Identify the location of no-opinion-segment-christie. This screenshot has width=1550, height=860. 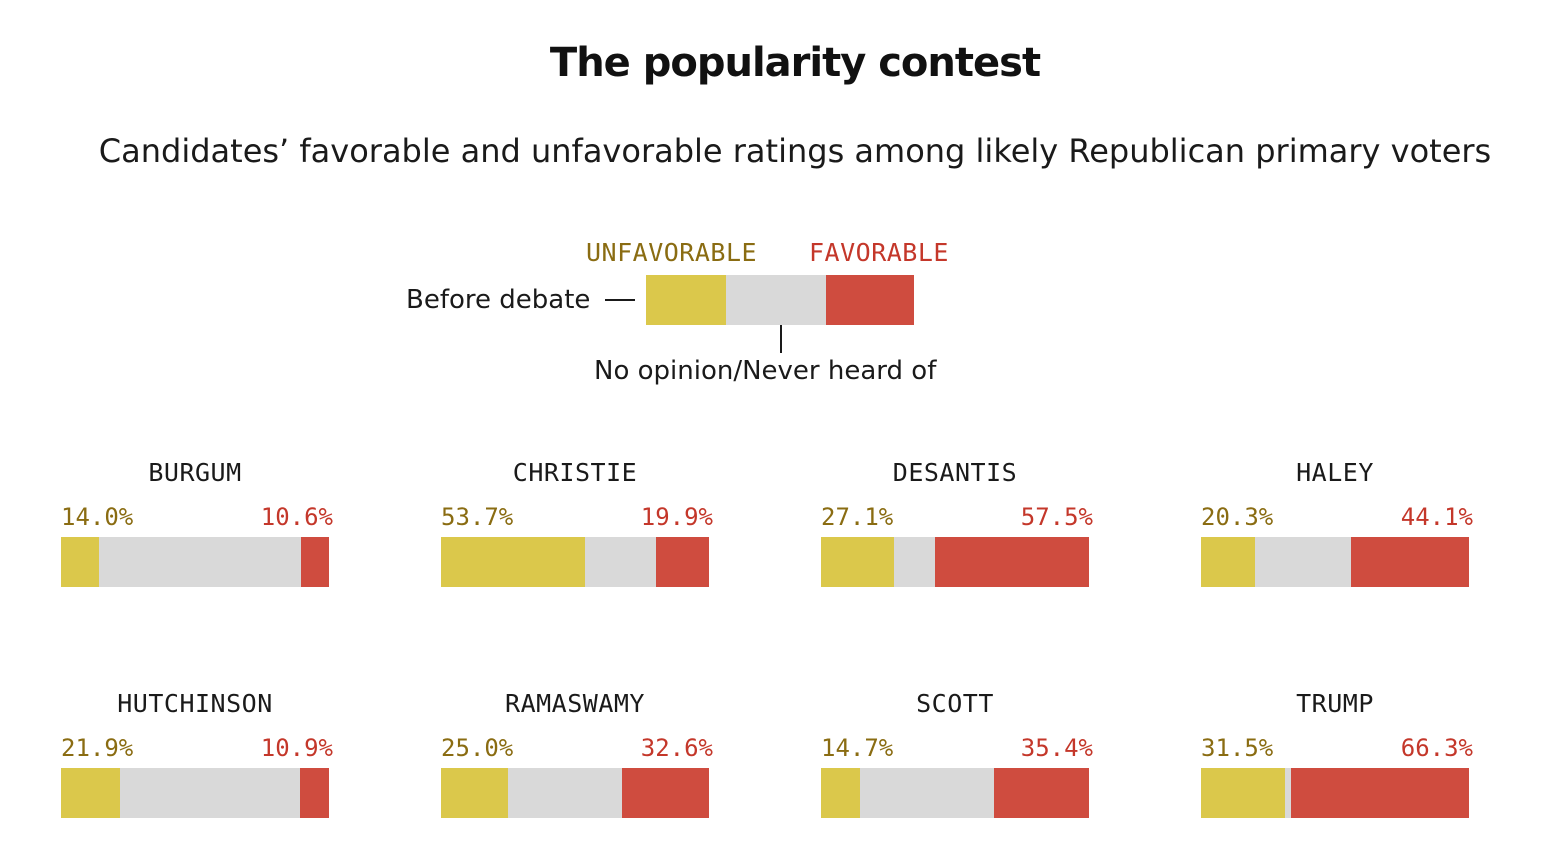
(620, 562).